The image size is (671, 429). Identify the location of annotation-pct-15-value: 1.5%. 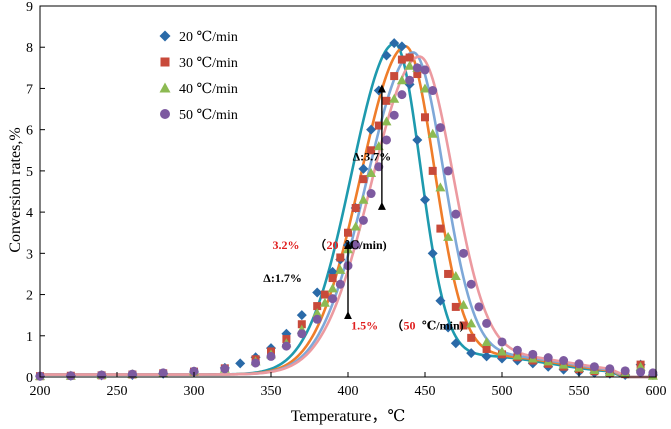
(364, 325).